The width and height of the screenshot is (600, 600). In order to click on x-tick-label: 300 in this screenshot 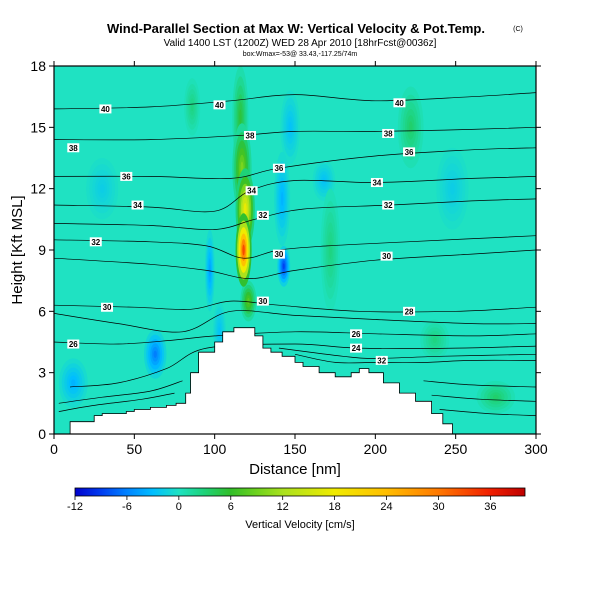, I will do `click(536, 449)`.